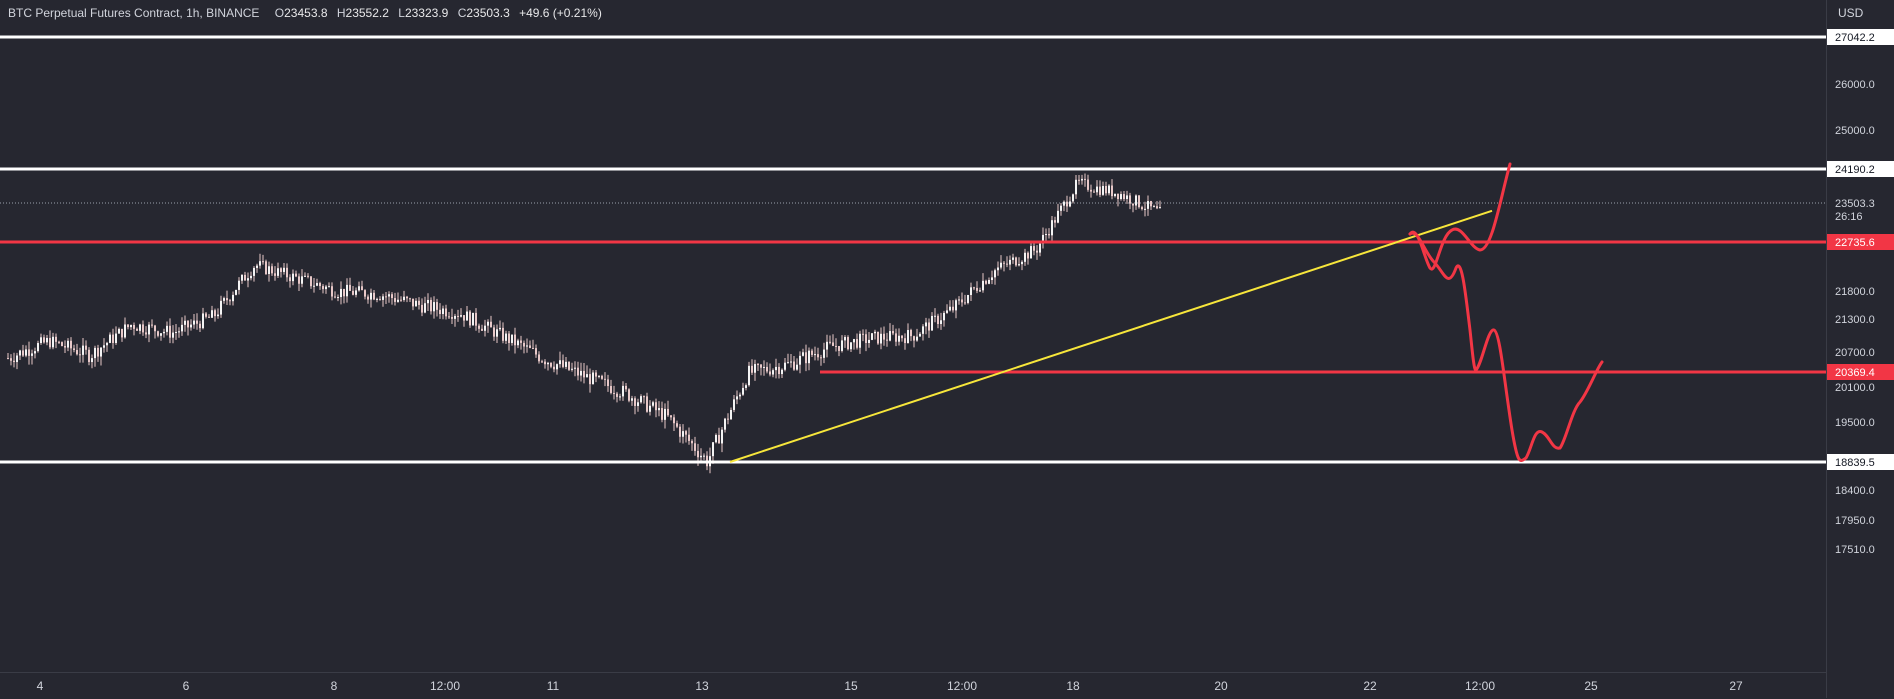  I want to click on bearish-projection-path, so click(1506, 346).